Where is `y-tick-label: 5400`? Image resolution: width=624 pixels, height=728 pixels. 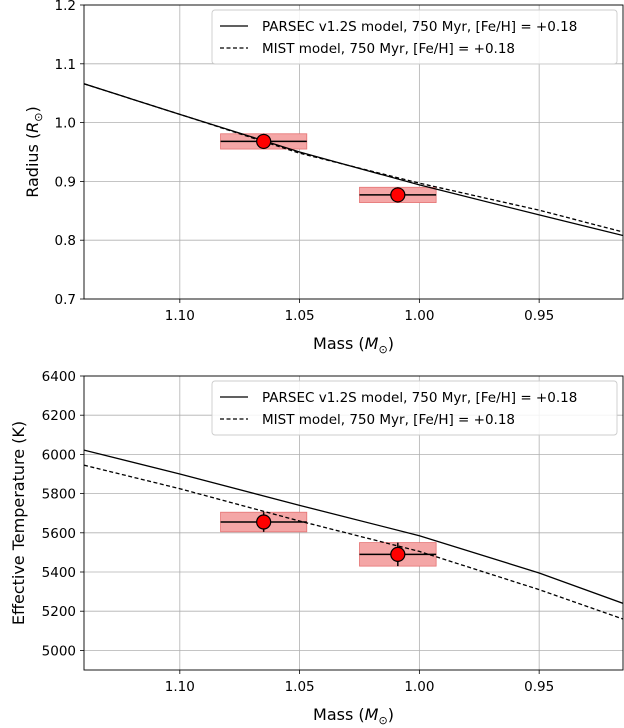
y-tick-label: 5400 is located at coordinates (59, 573).